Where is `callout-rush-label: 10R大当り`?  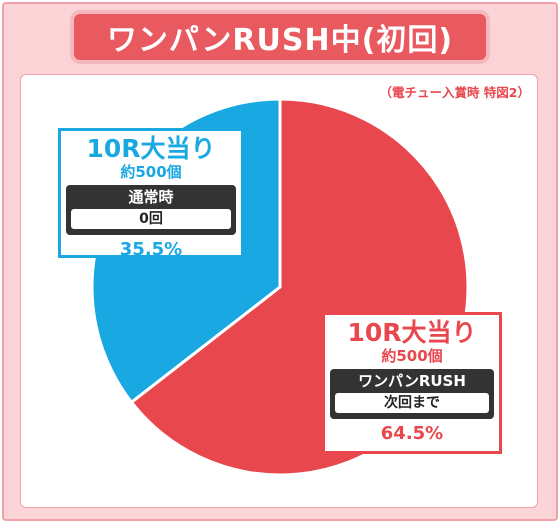 callout-rush-label: 10R大当り is located at coordinates (412, 332).